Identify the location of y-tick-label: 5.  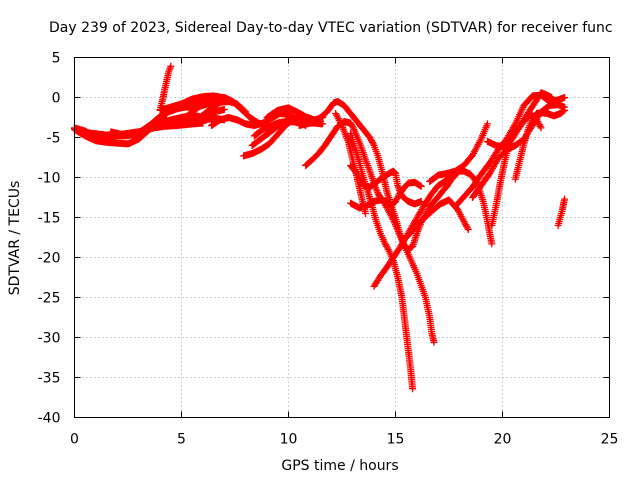
(56, 59).